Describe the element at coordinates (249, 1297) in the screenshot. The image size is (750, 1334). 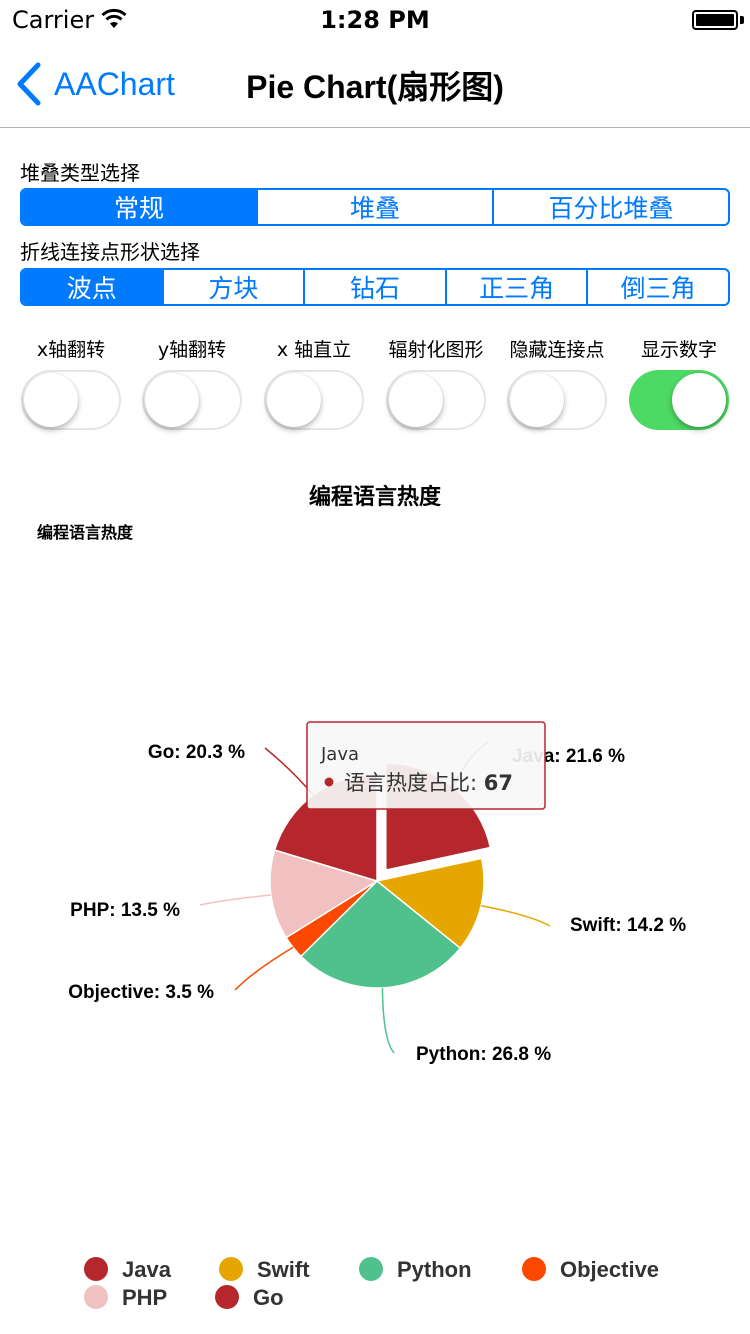
I see `legend-item-go: Go` at that location.